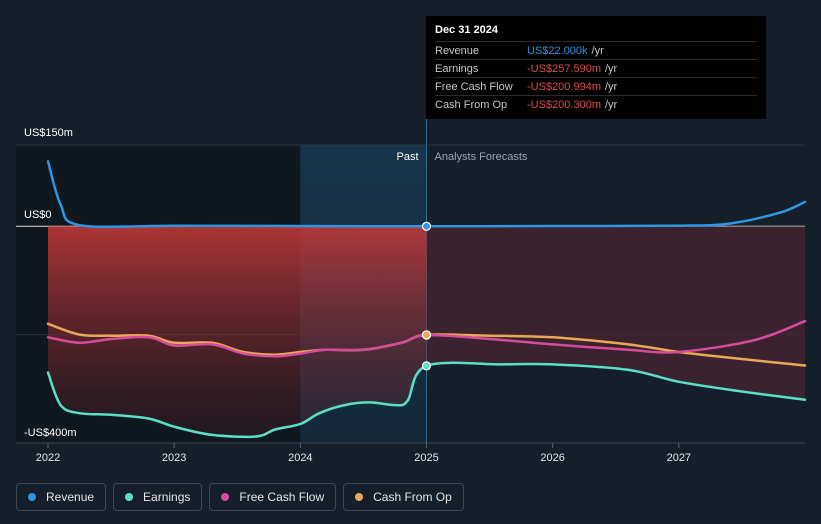 Image resolution: width=821 pixels, height=524 pixels. I want to click on x-tick-label: 2027, so click(679, 458).